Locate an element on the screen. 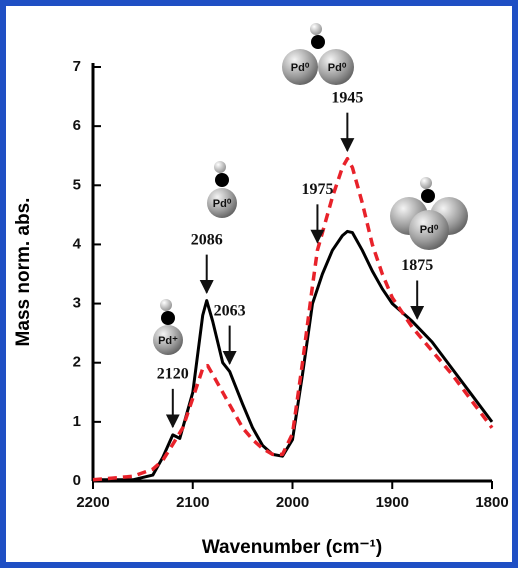 Image resolution: width=518 pixels, height=568 pixels. annotation-label: 1975 is located at coordinates (317, 189).